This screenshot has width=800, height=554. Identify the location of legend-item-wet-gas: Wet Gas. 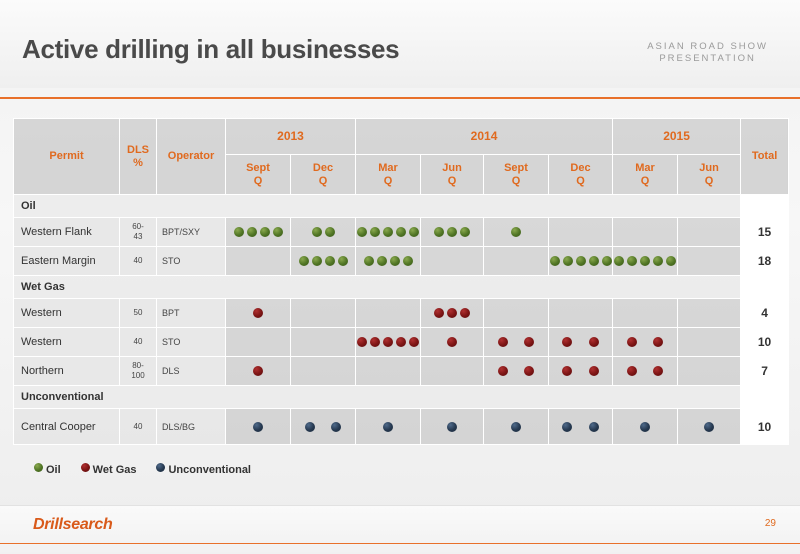
(108, 469).